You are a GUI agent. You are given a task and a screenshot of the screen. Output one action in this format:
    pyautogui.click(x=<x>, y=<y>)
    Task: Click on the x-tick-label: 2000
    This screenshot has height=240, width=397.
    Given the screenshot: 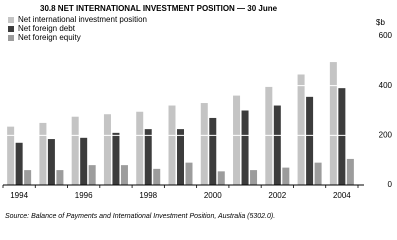 What is the action you would take?
    pyautogui.click(x=213, y=195)
    